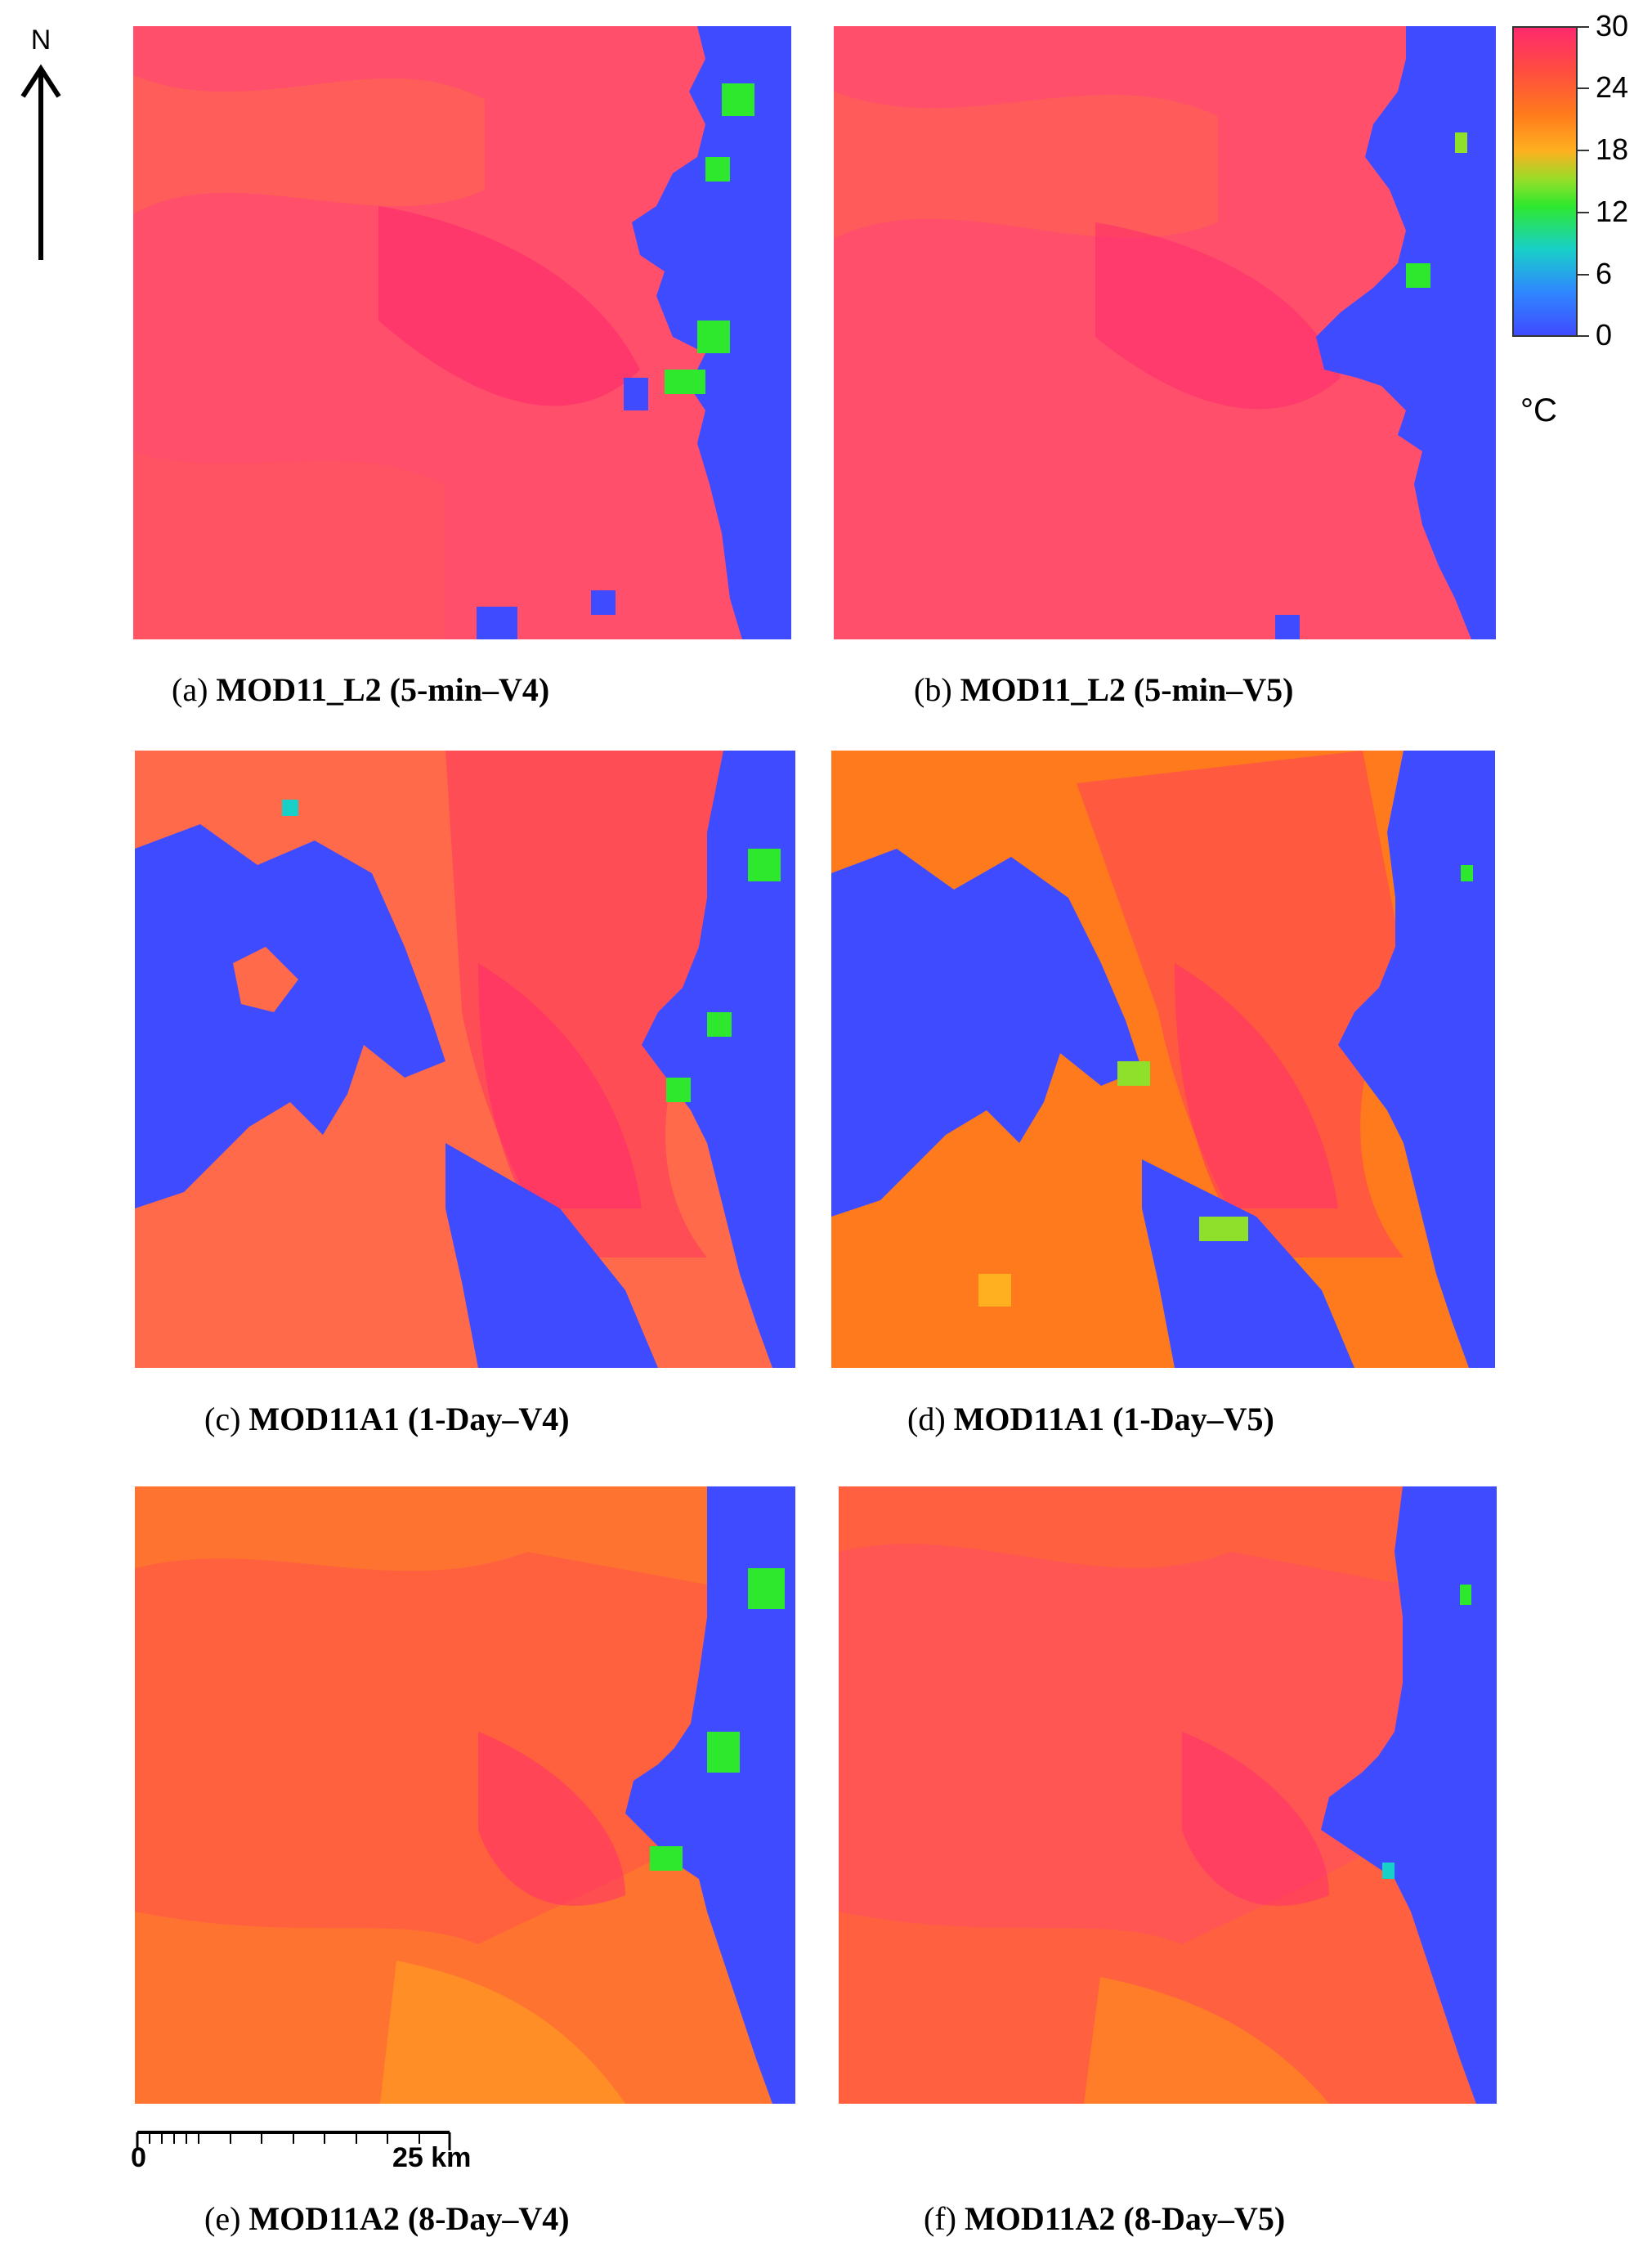 This screenshot has height=2246, width=1652. Describe the element at coordinates (409, 2218) in the screenshot. I see `caption-title: MOD11A2 (8-Day–V4)` at that location.